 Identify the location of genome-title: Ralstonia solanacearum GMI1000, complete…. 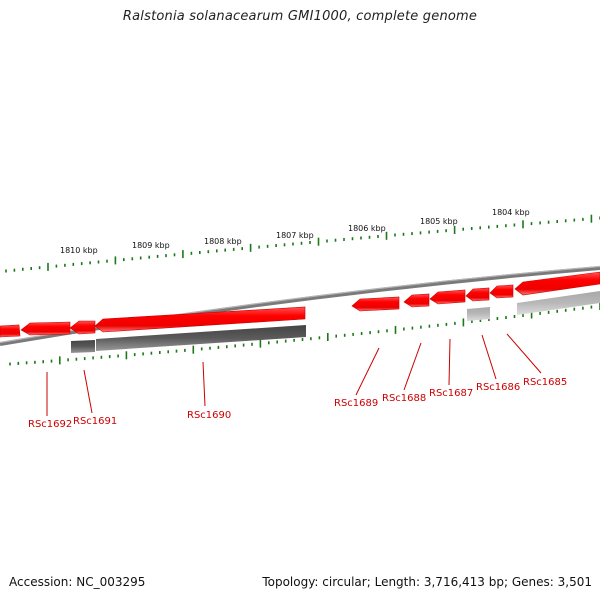
(300, 16).